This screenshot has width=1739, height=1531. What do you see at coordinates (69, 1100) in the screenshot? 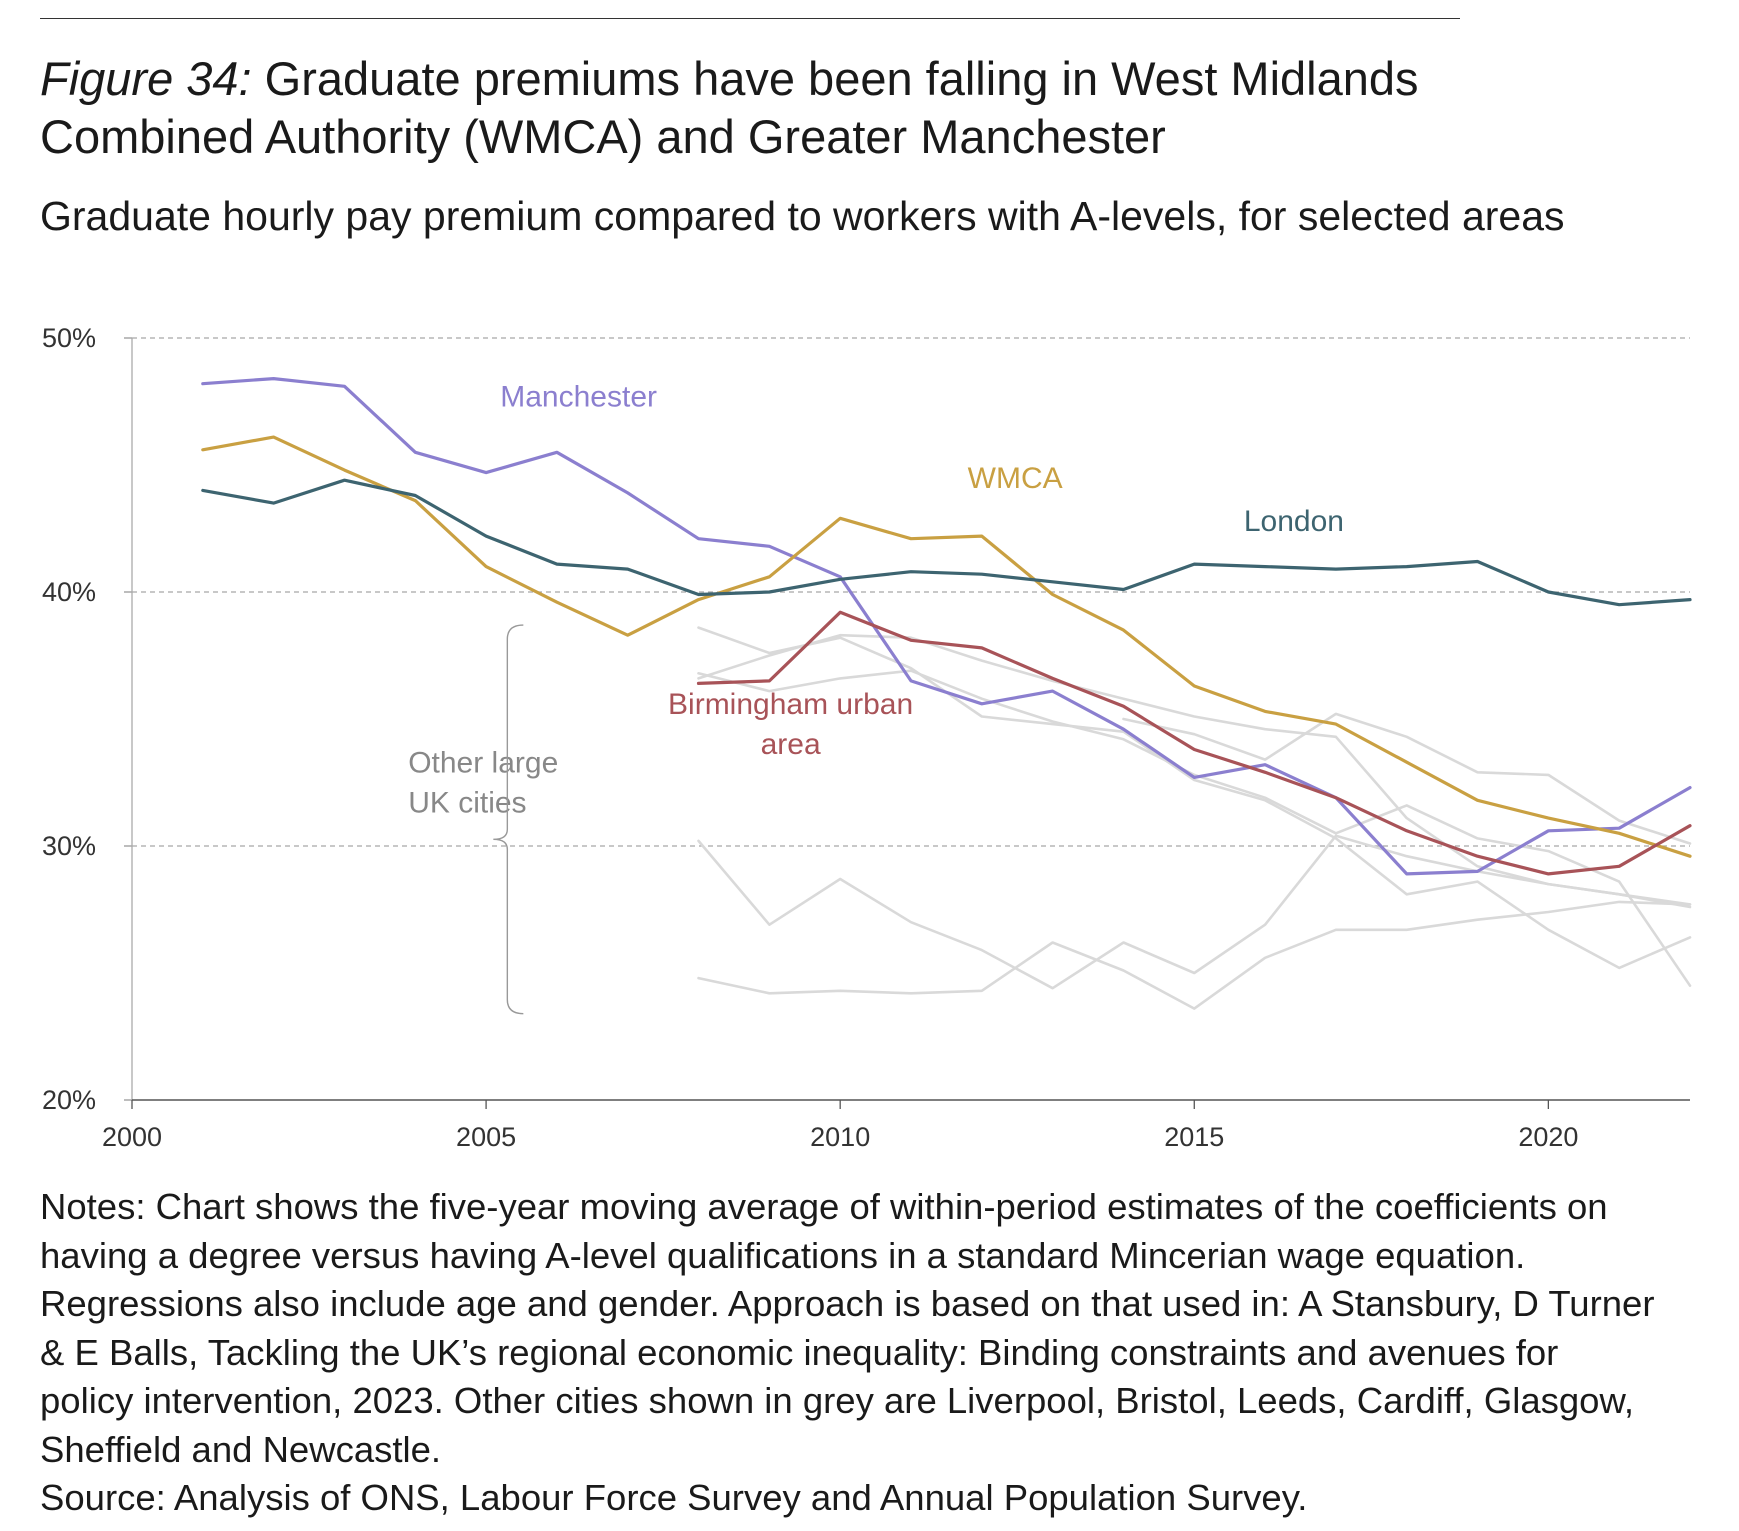
I see `y-tick-label-20: 20%` at bounding box center [69, 1100].